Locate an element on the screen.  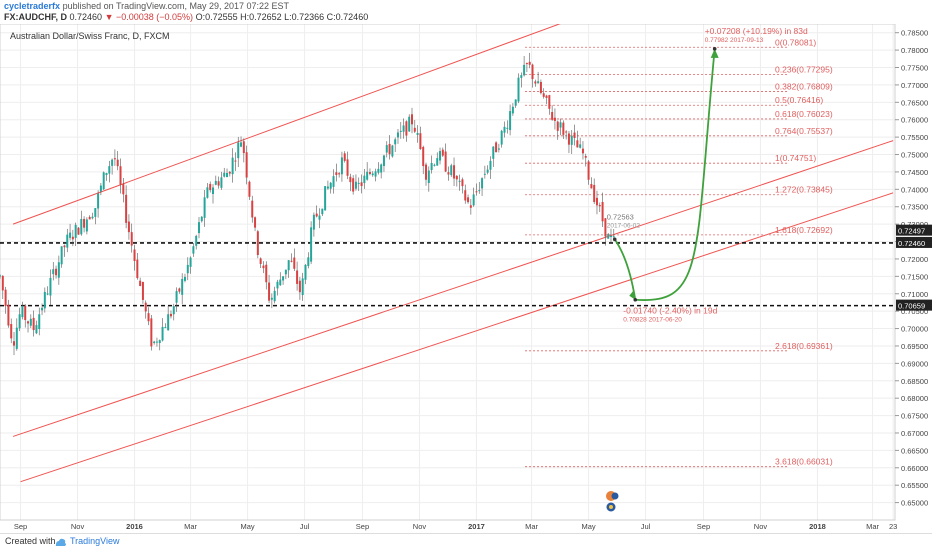
projection-start-label: 0.72563 is located at coordinates (620, 216).